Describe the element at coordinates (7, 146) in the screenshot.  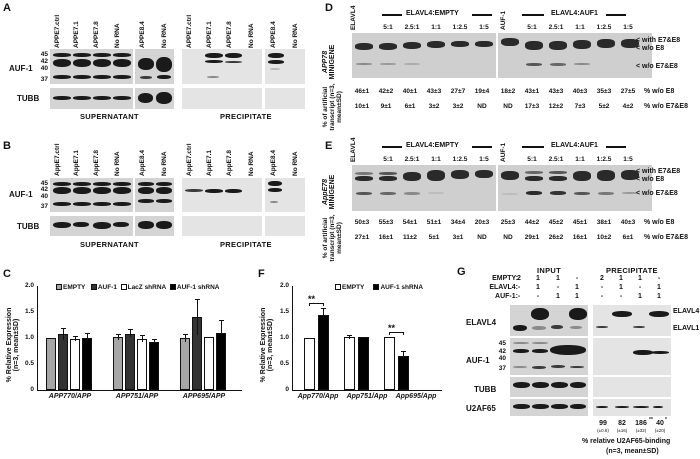
I see `panel-label-b: B` at that location.